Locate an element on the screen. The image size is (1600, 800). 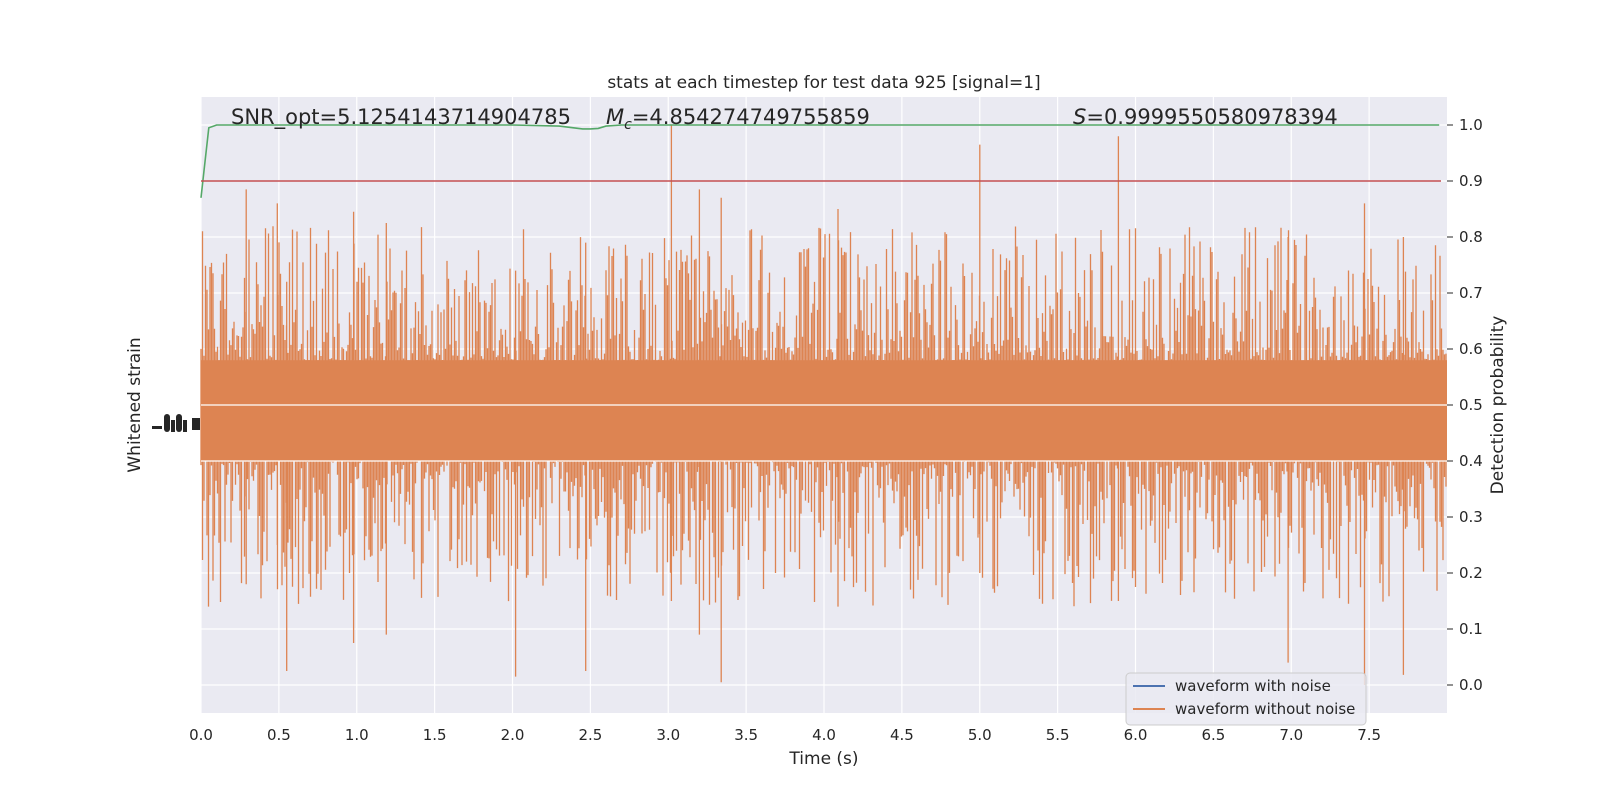
x-tick-label: 7.0 is located at coordinates (1291, 735).